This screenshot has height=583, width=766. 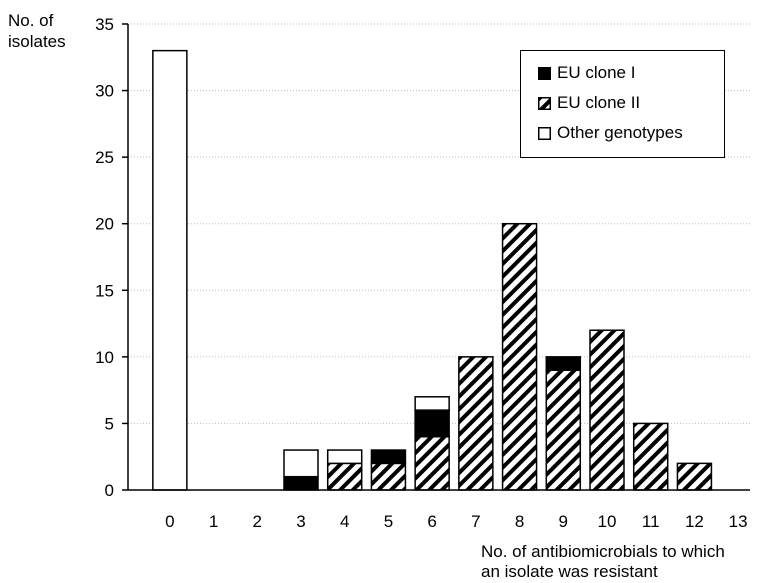 I want to click on legend-label: Other genotypes, so click(x=620, y=132).